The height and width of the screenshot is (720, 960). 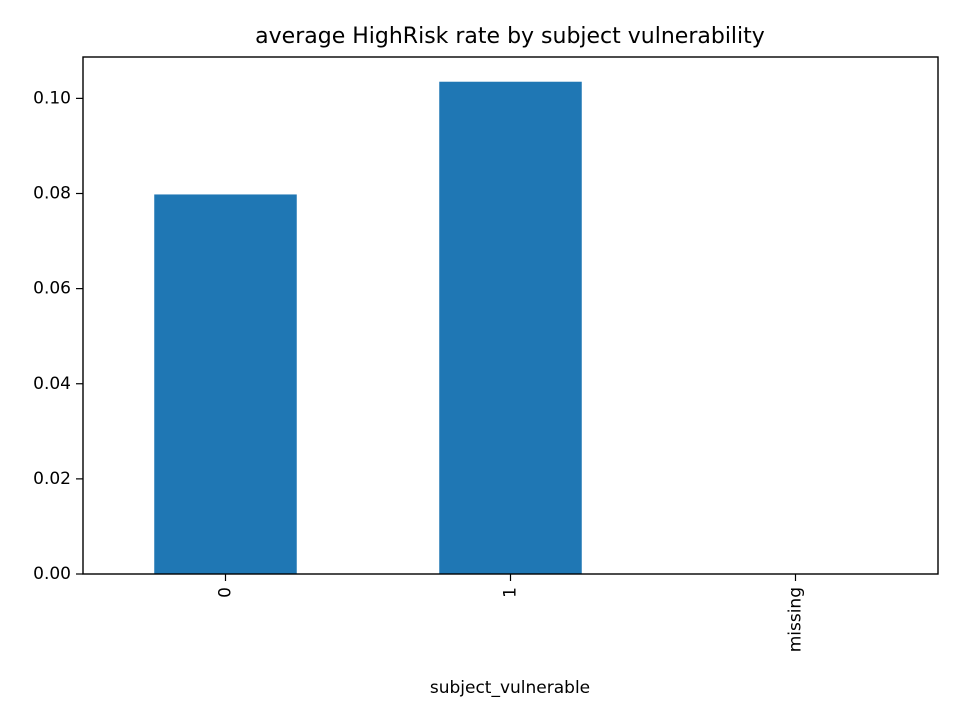 What do you see at coordinates (52, 479) in the screenshot?
I see `y-tick-label: 0.02` at bounding box center [52, 479].